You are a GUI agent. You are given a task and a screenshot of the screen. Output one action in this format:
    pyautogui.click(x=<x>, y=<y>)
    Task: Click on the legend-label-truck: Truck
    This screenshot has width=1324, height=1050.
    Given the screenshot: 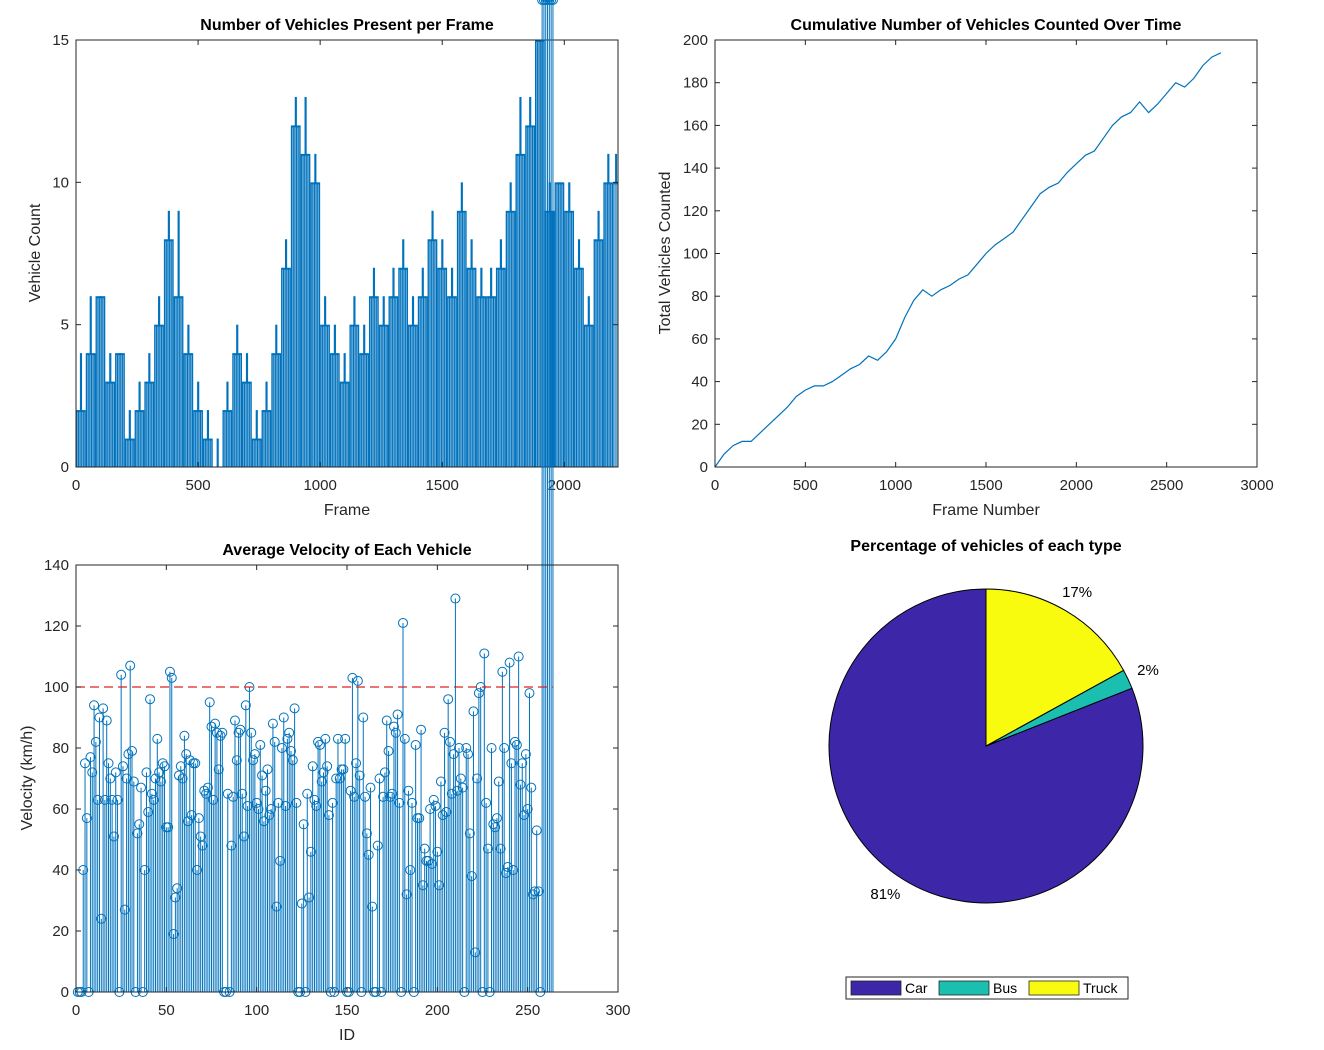 What is the action you would take?
    pyautogui.click(x=1100, y=988)
    